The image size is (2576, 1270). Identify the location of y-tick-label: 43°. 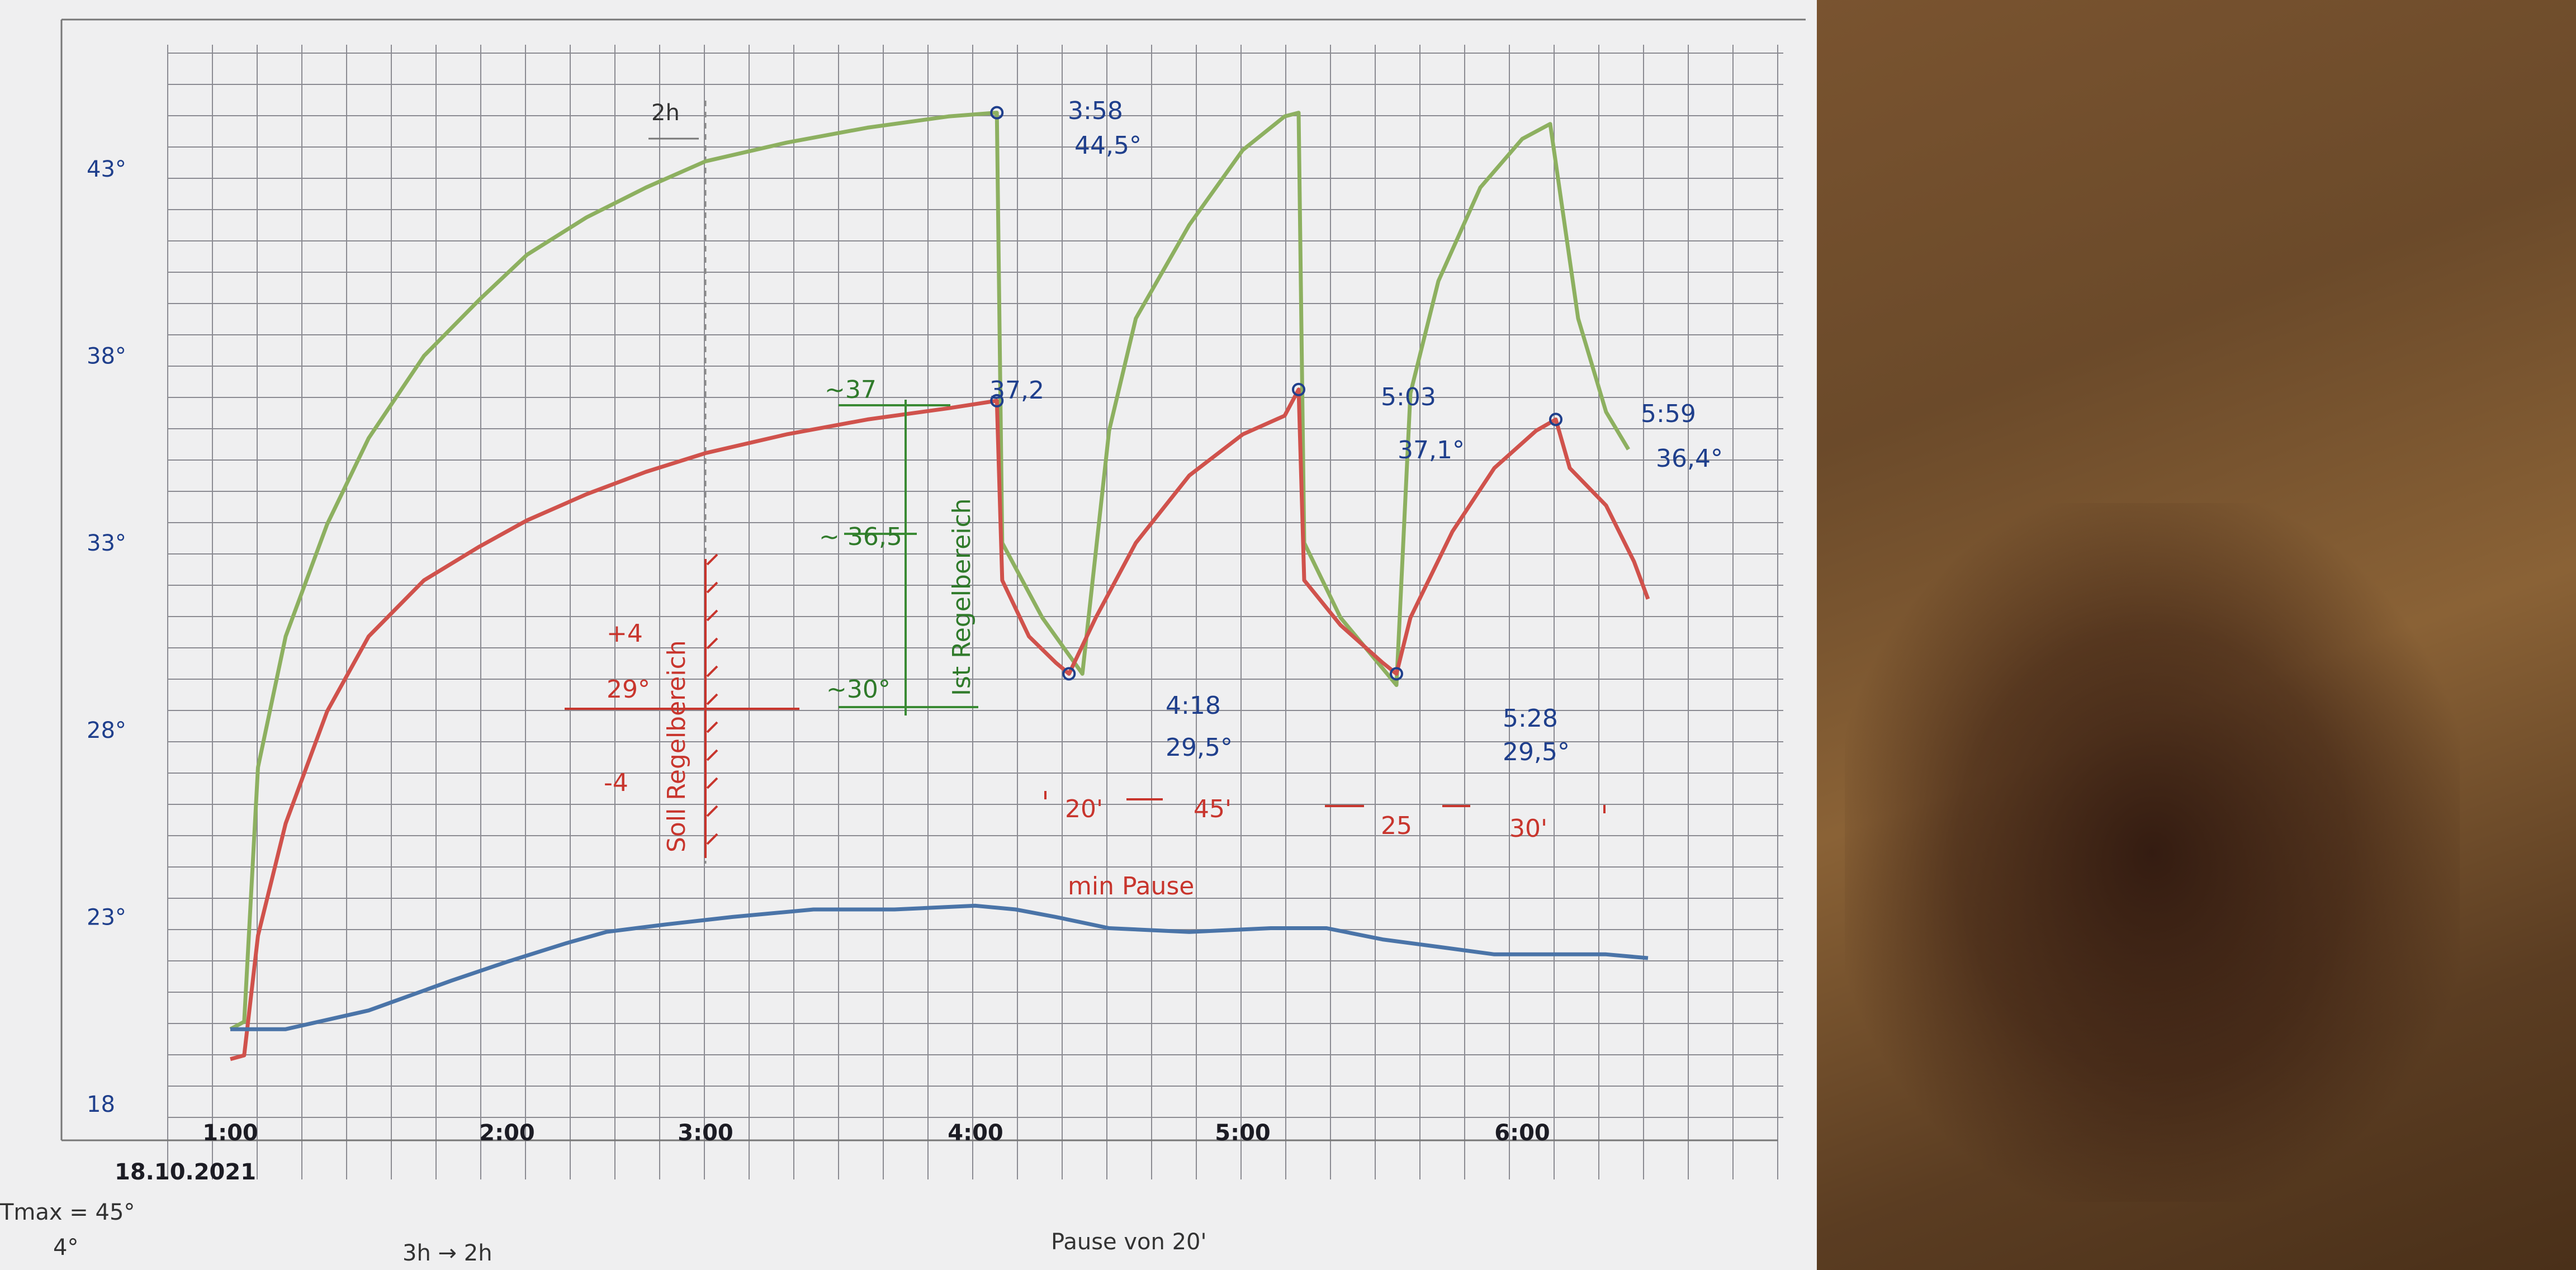
(106, 169).